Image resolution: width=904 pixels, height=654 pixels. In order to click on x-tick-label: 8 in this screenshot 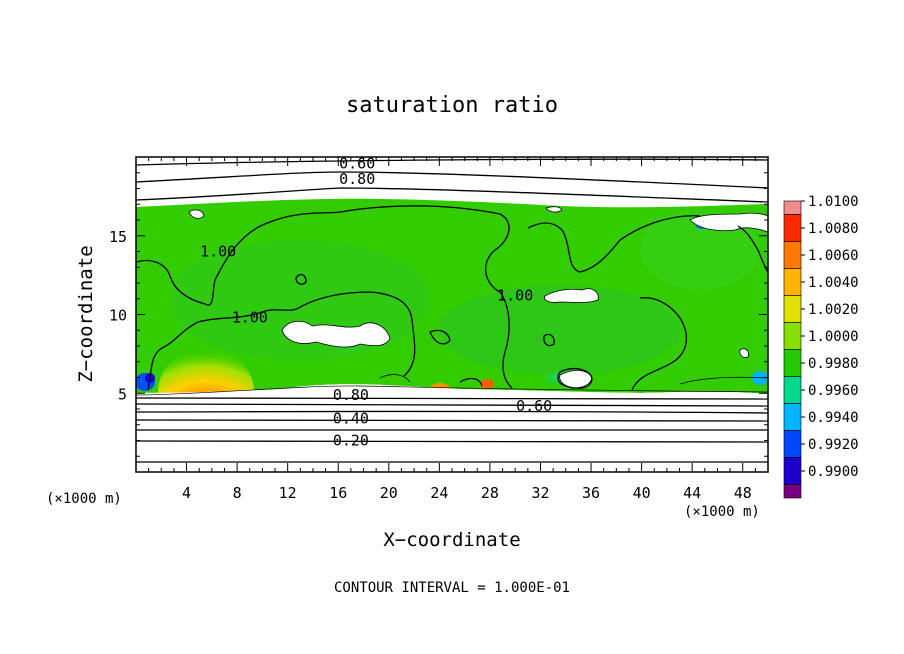, I will do `click(237, 493)`.